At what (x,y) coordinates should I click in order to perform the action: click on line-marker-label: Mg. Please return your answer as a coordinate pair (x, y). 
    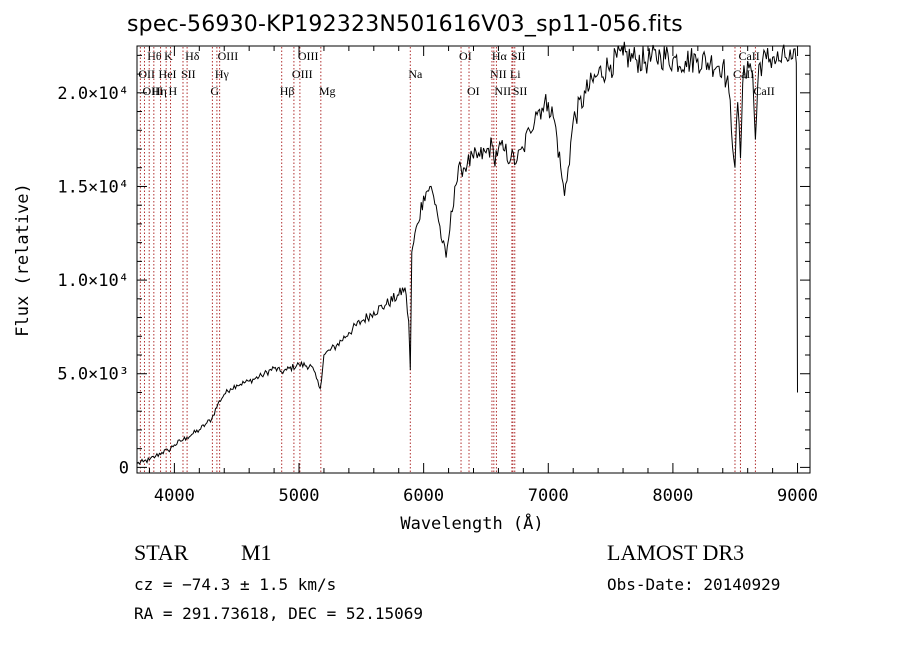
    Looking at the image, I should click on (327, 91).